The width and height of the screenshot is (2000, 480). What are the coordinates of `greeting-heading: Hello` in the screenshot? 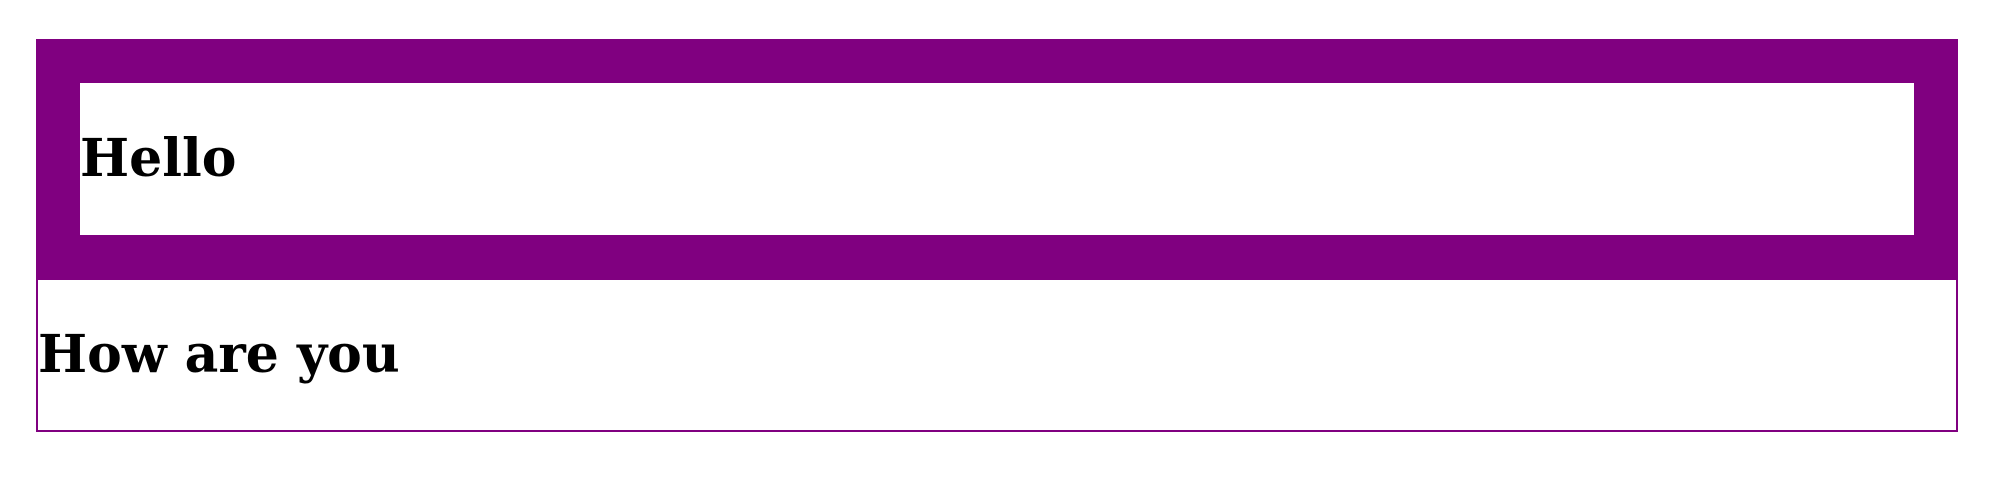 It's located at (158, 158).